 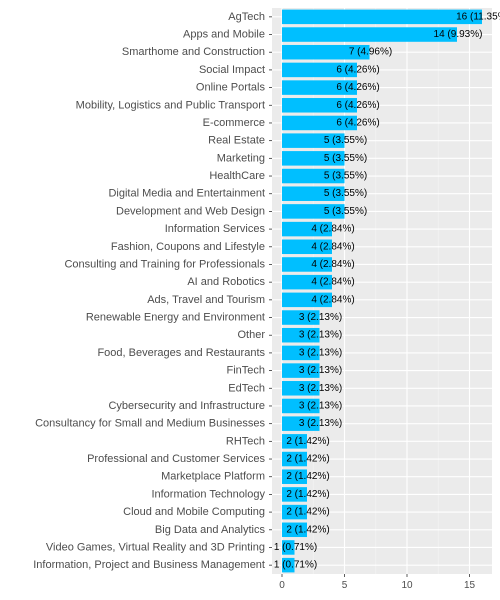 I want to click on x-tick-label: 0, so click(x=282, y=585).